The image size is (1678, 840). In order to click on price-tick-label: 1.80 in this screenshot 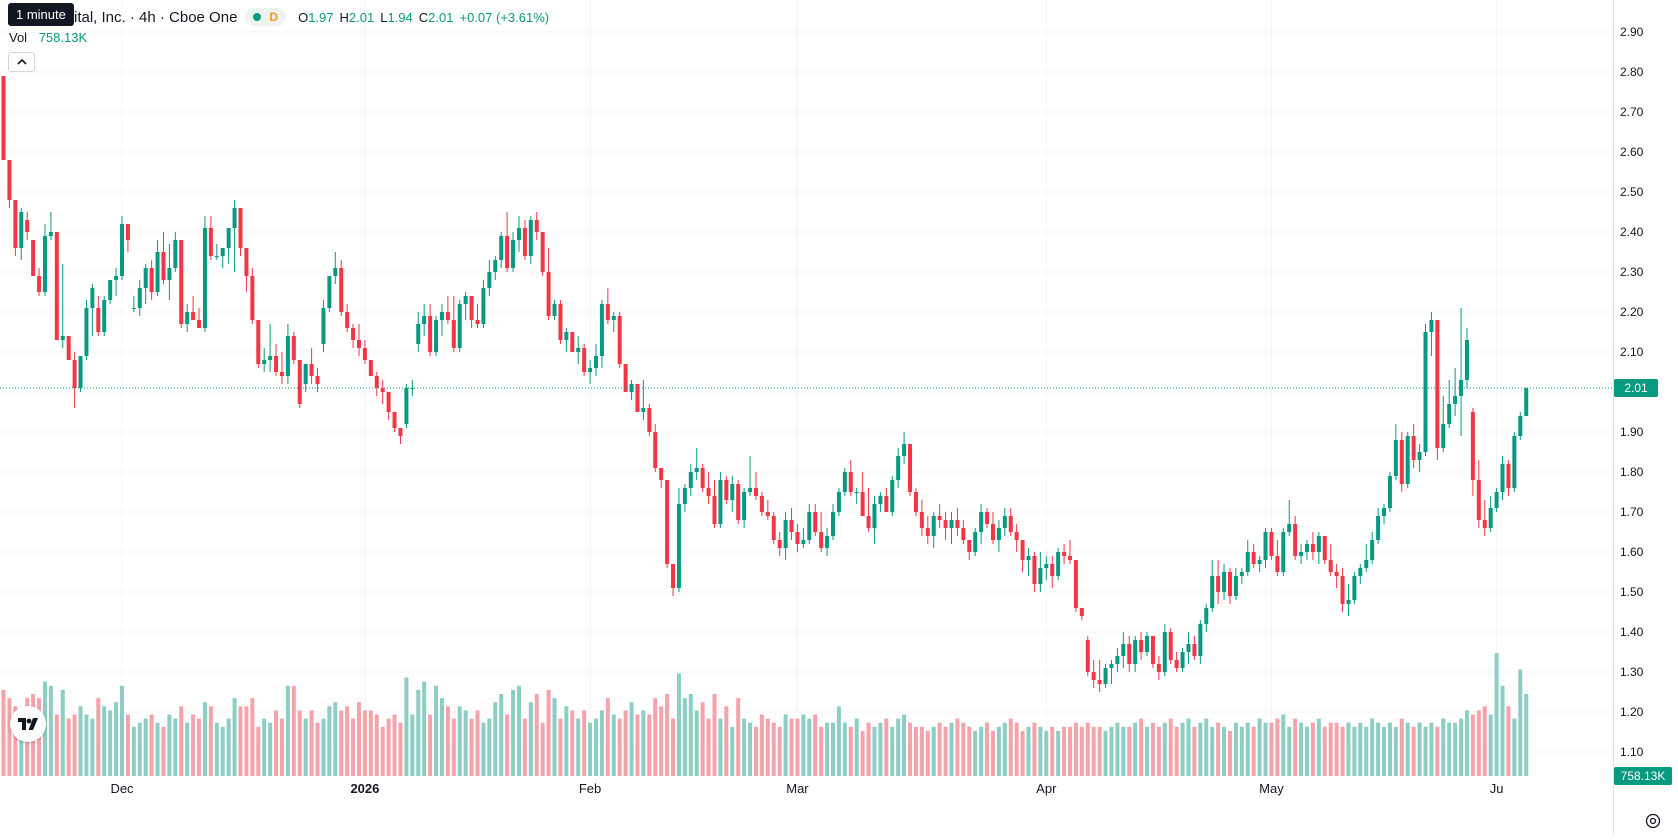, I will do `click(1632, 472)`.